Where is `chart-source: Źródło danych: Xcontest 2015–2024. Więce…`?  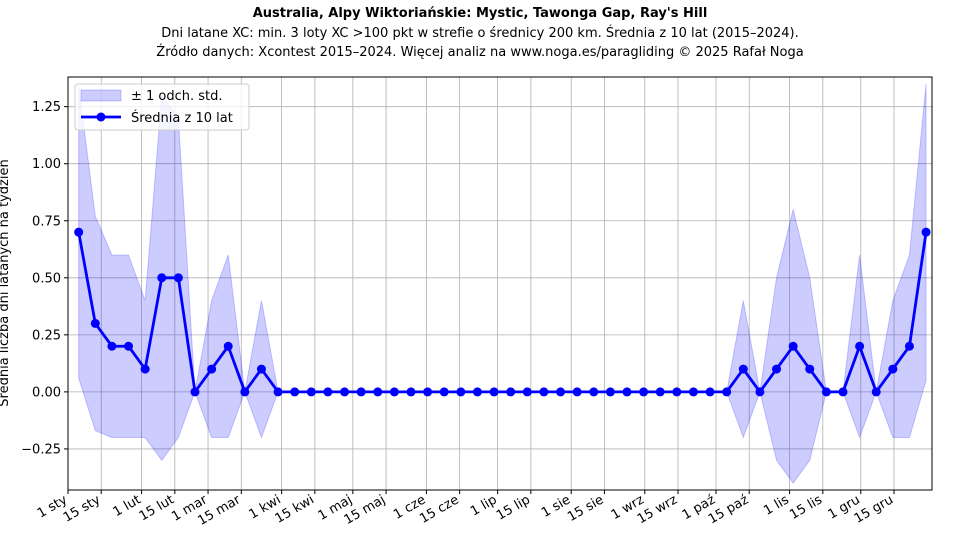 chart-source: Źródło danych: Xcontest 2015–2024. Więce… is located at coordinates (479, 52).